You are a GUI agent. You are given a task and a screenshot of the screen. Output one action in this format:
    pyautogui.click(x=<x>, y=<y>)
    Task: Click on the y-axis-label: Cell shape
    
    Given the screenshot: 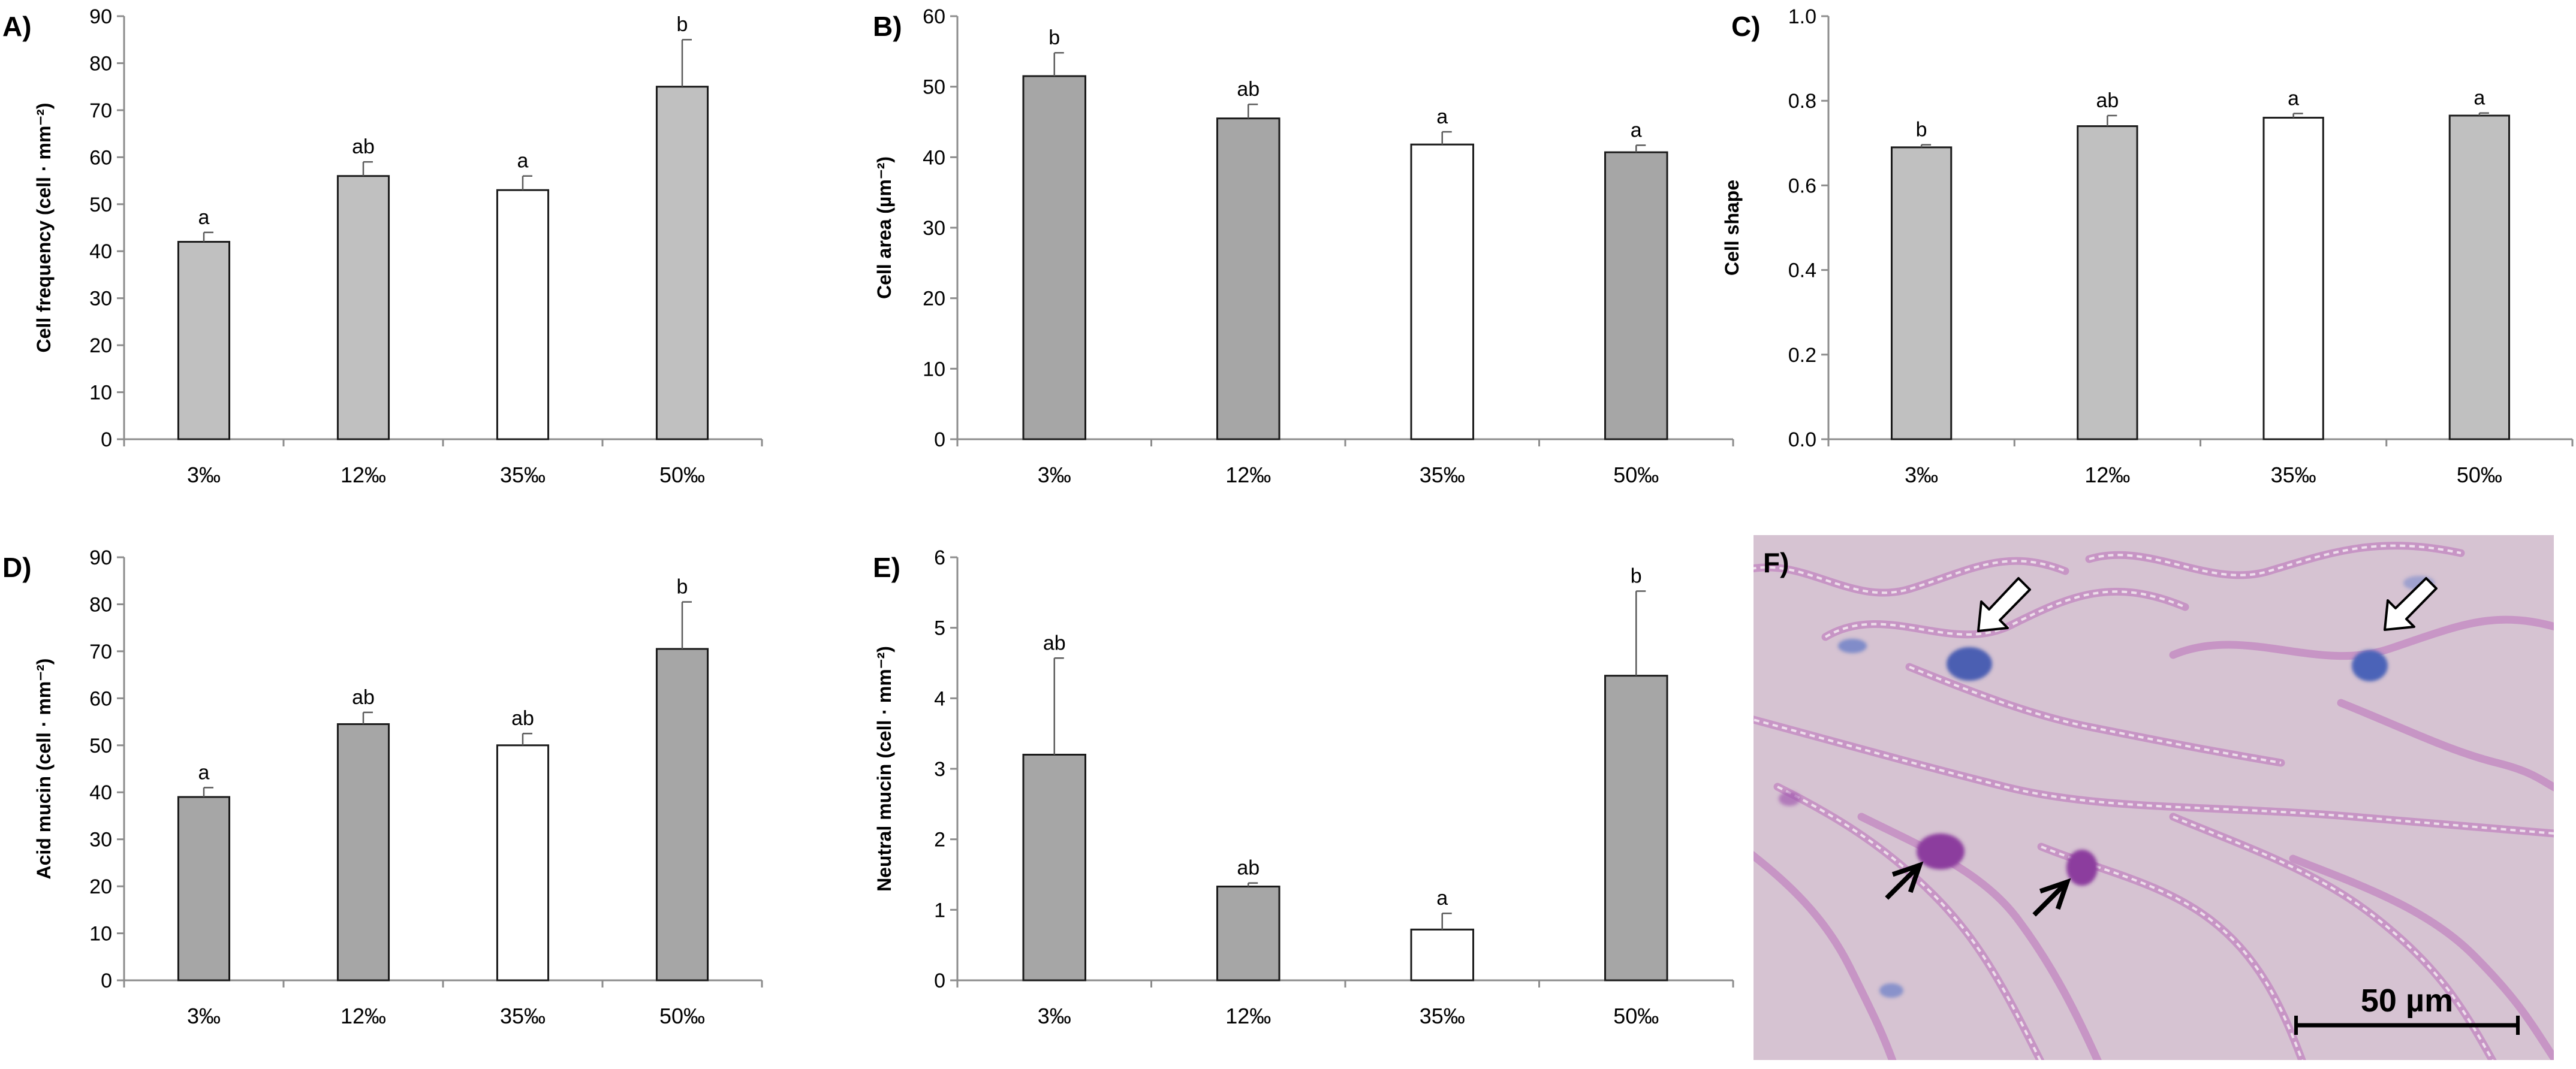 What is the action you would take?
    pyautogui.click(x=1732, y=228)
    